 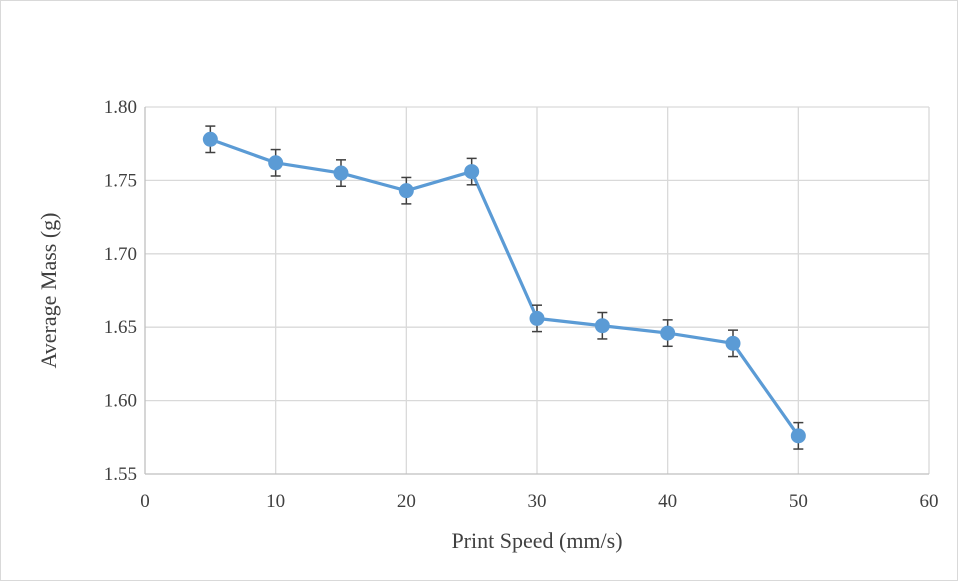 What do you see at coordinates (120, 327) in the screenshot?
I see `y-tick-label: 1.65` at bounding box center [120, 327].